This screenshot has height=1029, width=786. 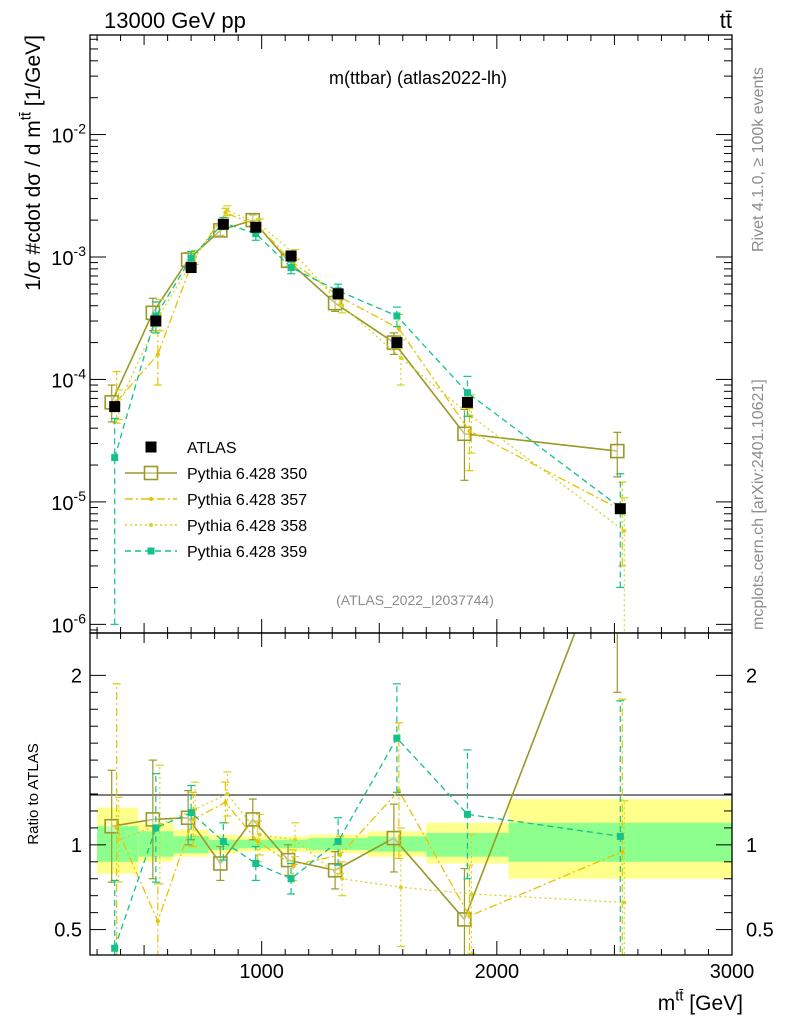 What do you see at coordinates (80, 251) in the screenshot?
I see `label-superscript: -3` at bounding box center [80, 251].